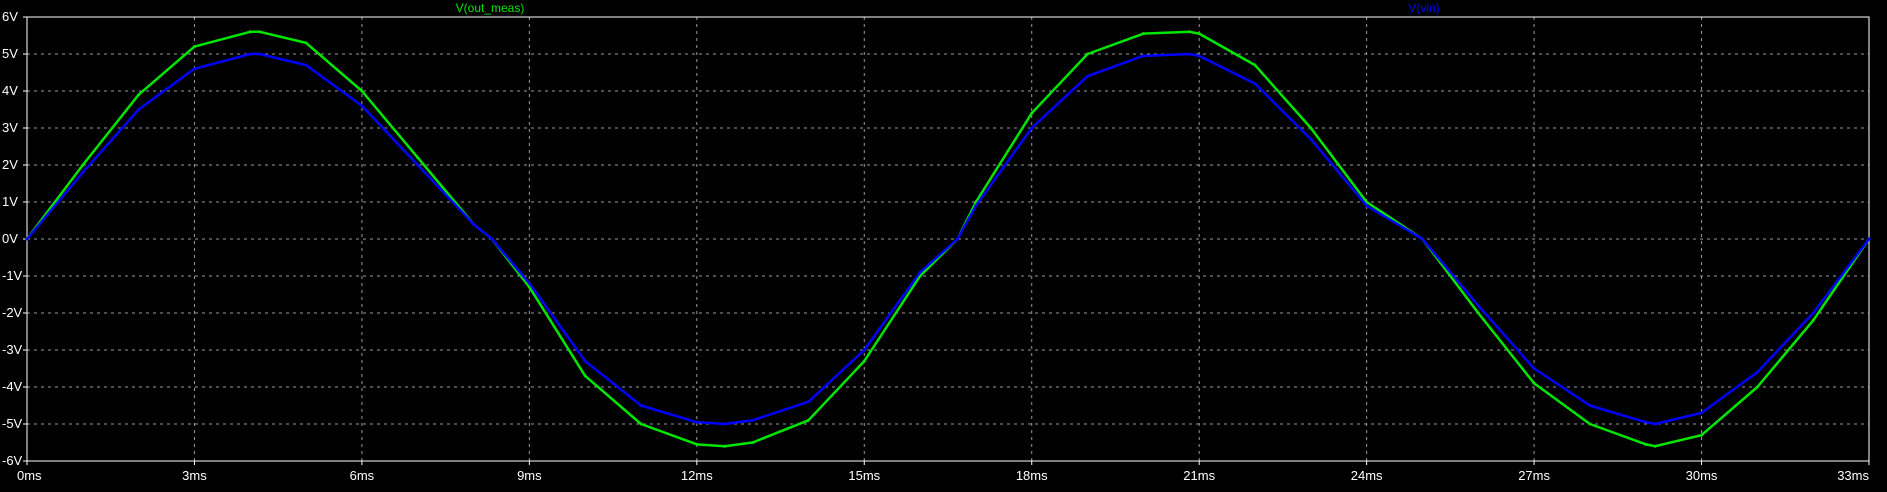 The width and height of the screenshot is (1887, 492). What do you see at coordinates (12, 386) in the screenshot?
I see `y-tick-label: -4V` at bounding box center [12, 386].